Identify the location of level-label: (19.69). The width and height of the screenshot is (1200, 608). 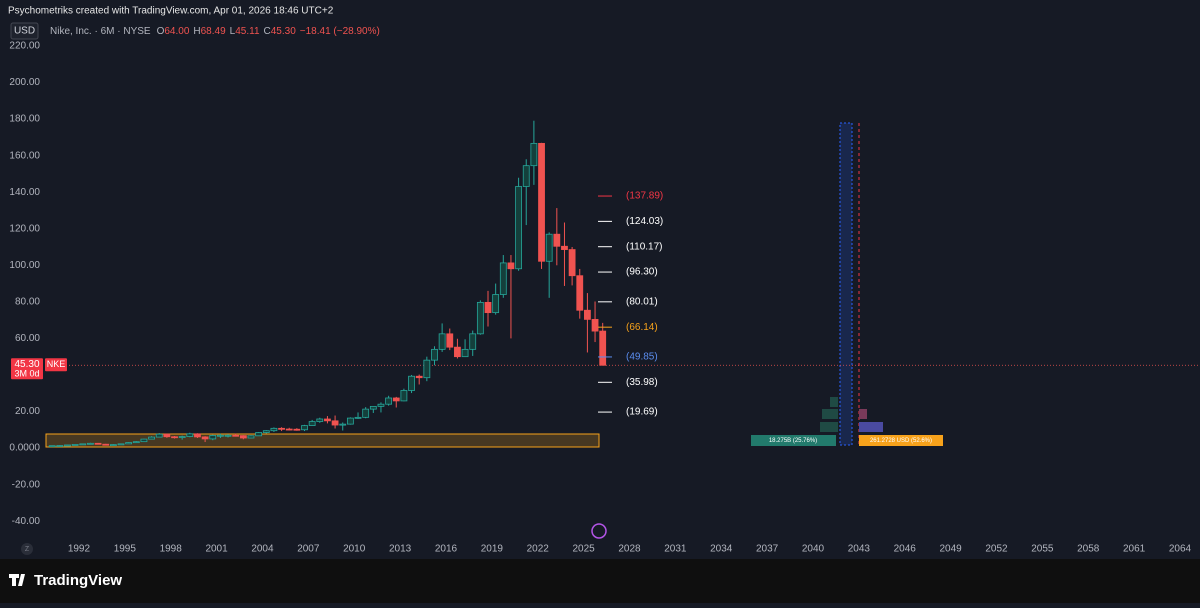
(642, 412).